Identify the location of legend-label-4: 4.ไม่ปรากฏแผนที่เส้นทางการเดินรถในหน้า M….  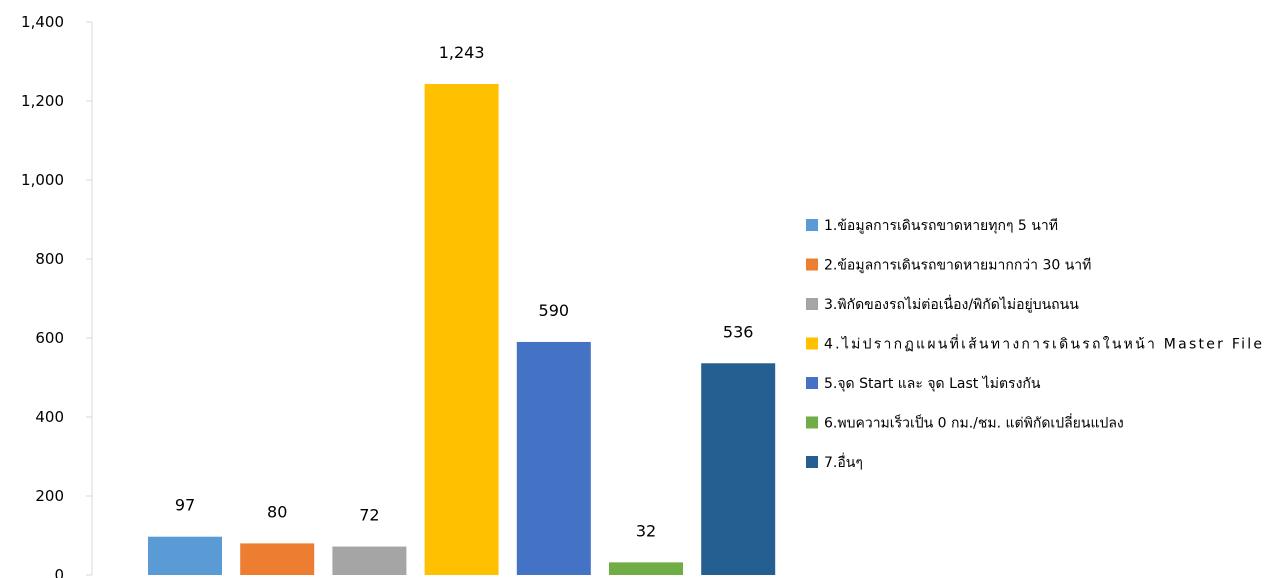
(1043, 344).